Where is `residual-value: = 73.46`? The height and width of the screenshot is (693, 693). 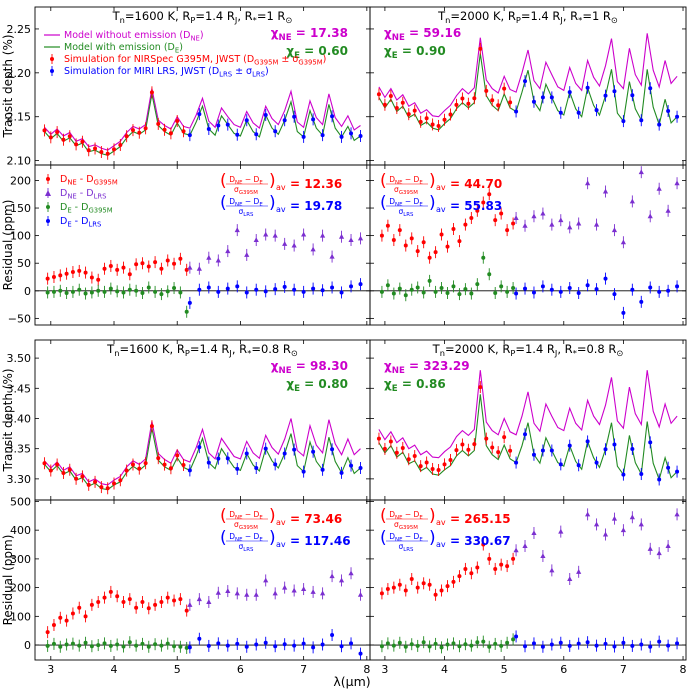 residual-value: = 73.46 is located at coordinates (316, 519).